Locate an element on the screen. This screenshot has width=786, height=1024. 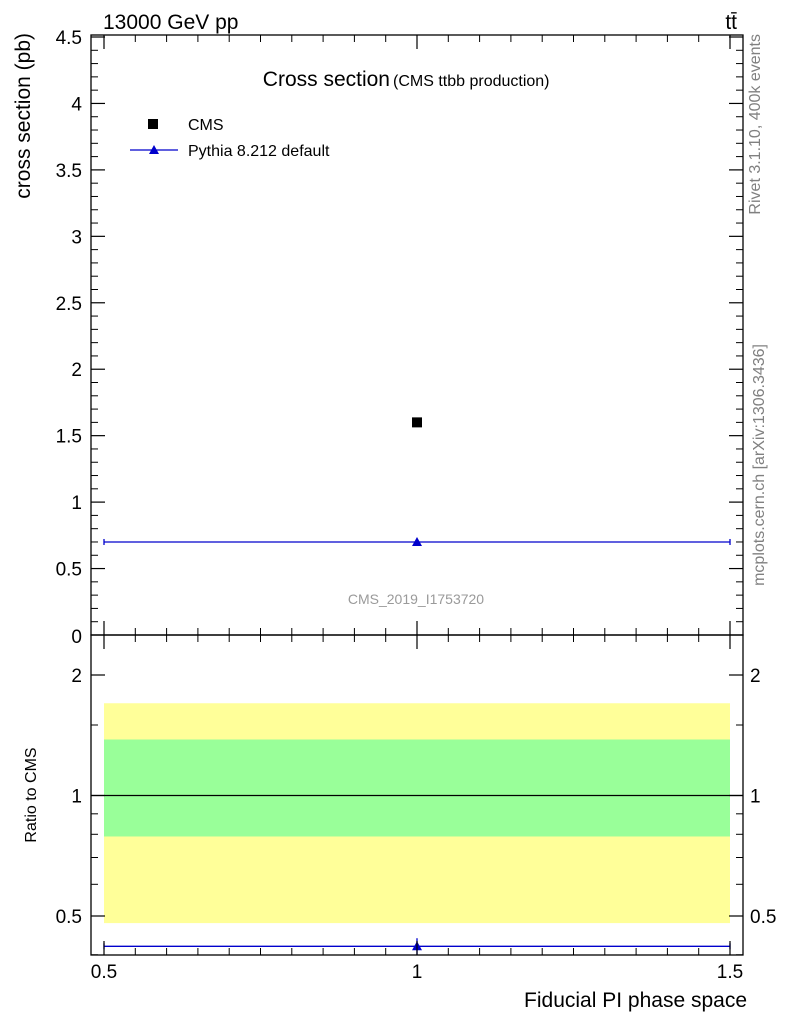
y-tick-label: 3.5 is located at coordinates (69, 171).